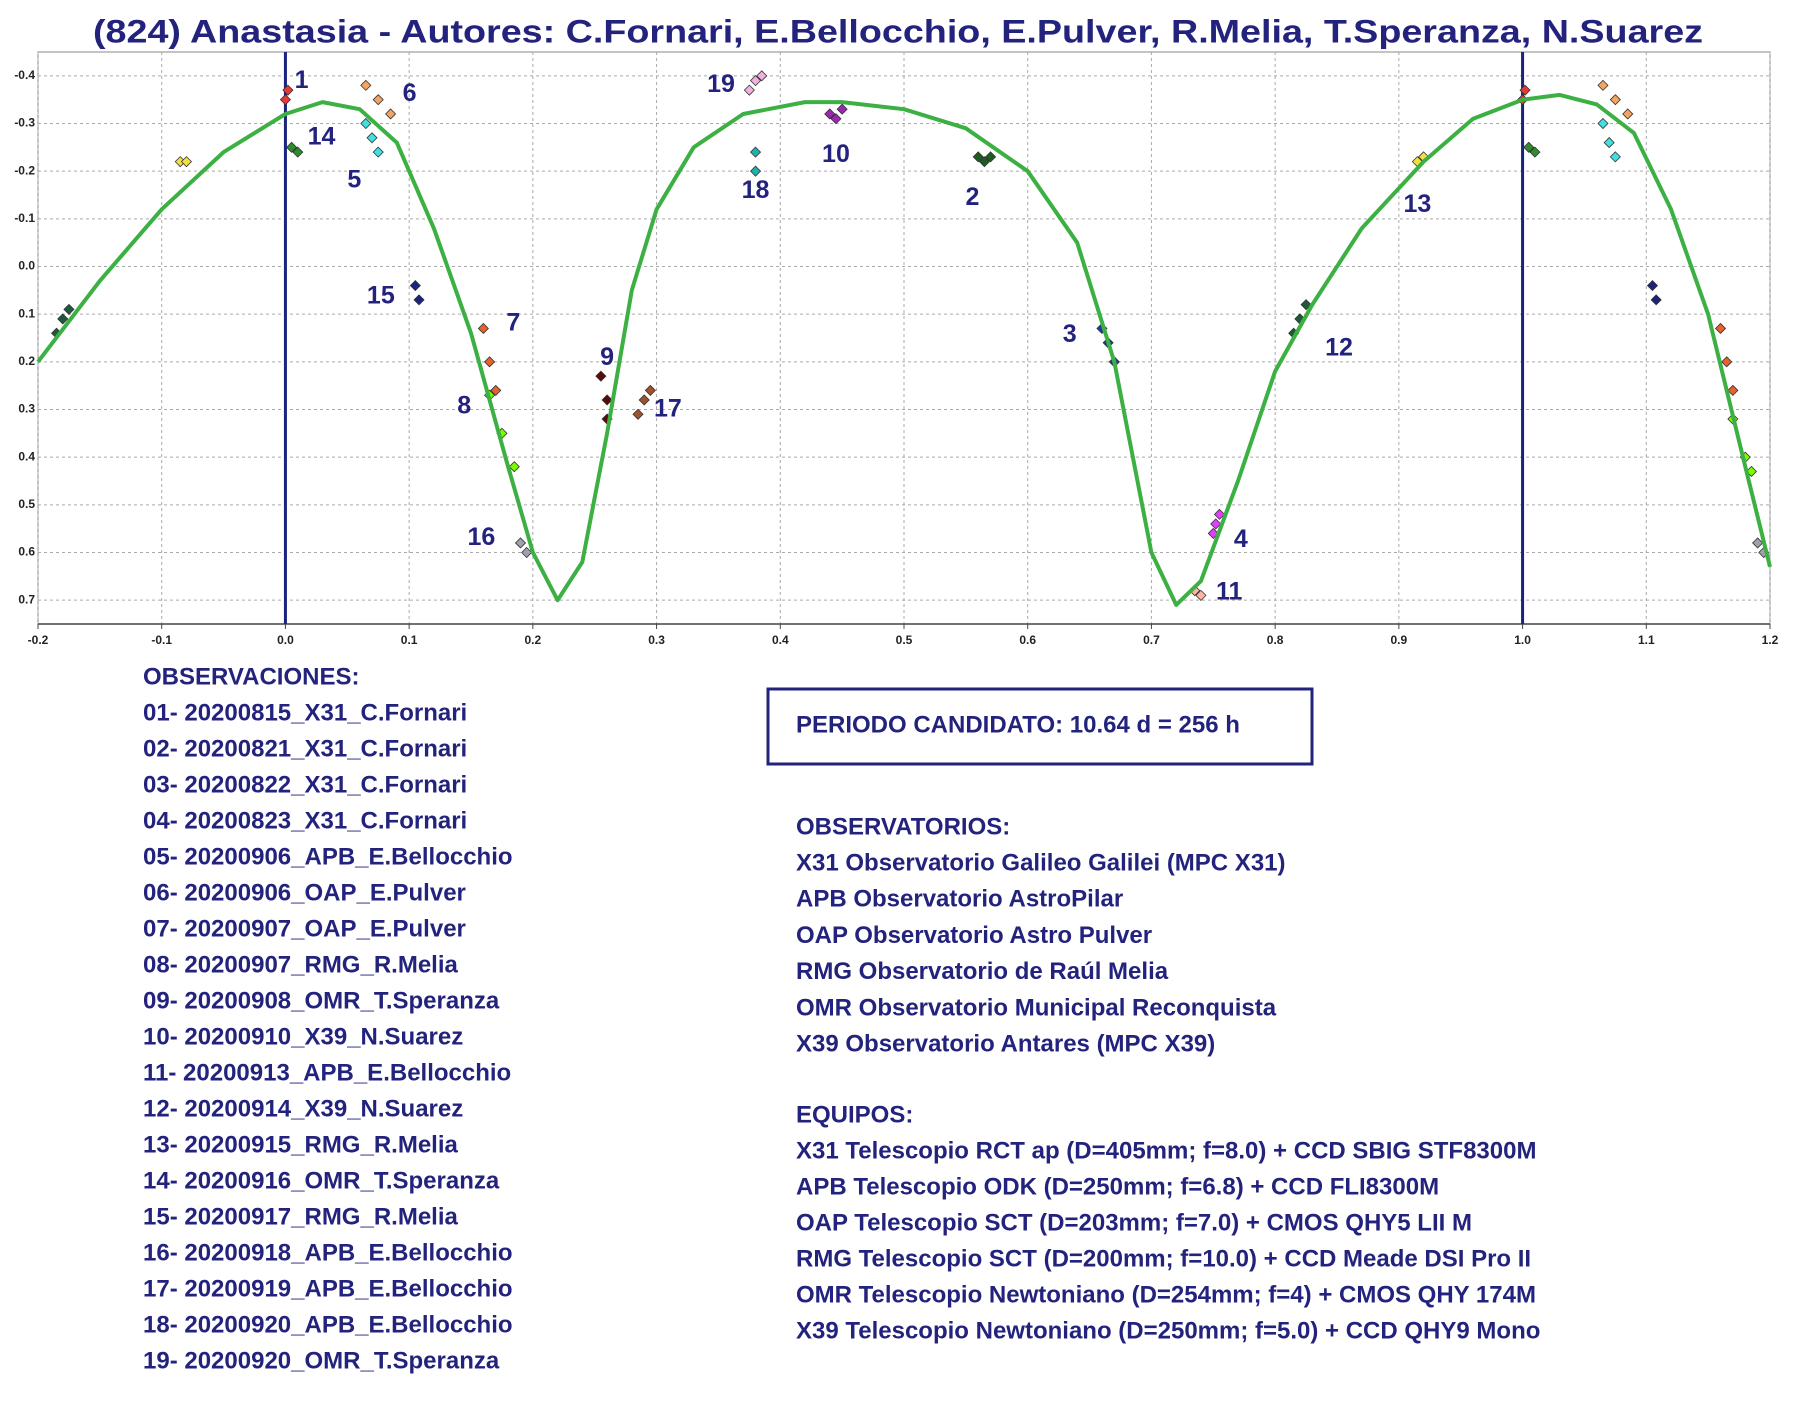  Describe the element at coordinates (1646, 640) in the screenshot. I see `x-tick-label: 1.1` at that location.